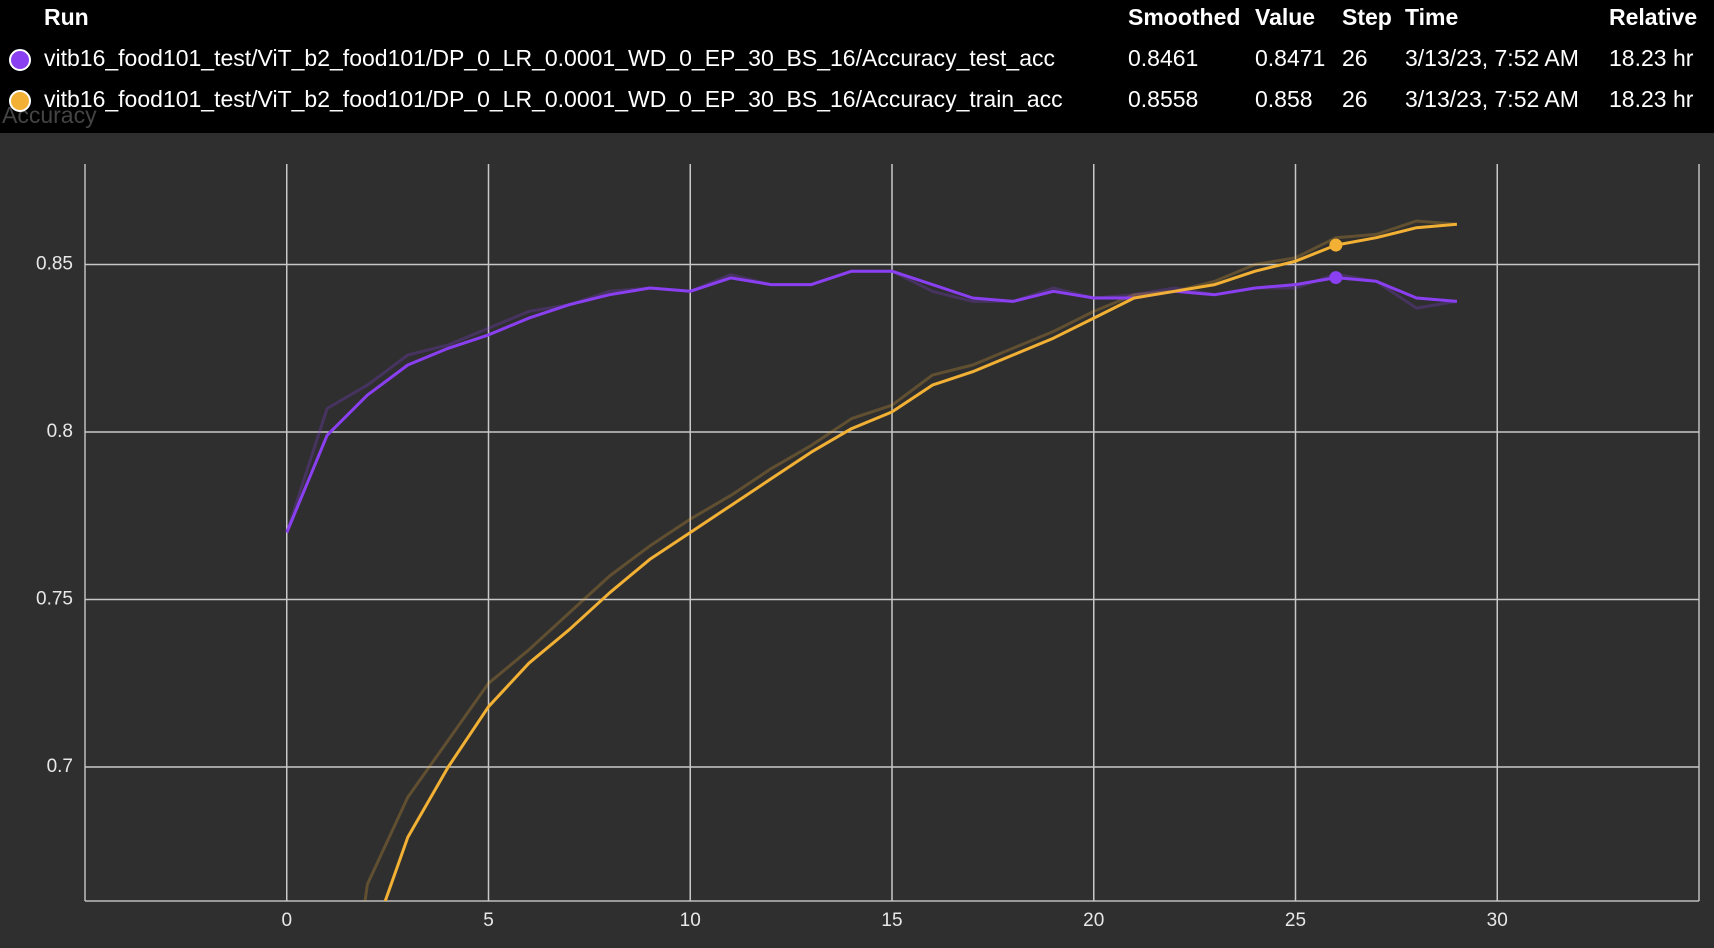 The height and width of the screenshot is (948, 1714). I want to click on table-cell: 0.8461, so click(1163, 58).